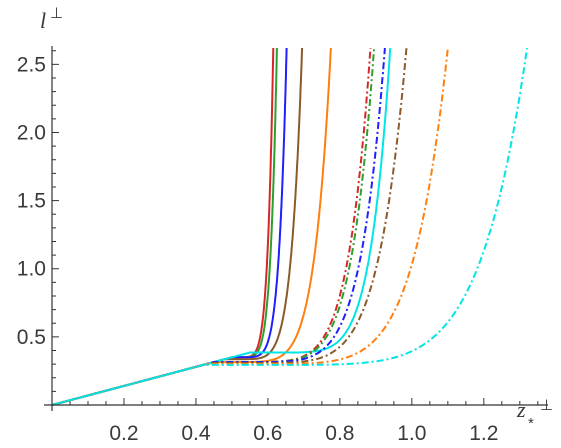 The image size is (561, 448). What do you see at coordinates (123, 433) in the screenshot?
I see `x-tick-label: 0.2` at bounding box center [123, 433].